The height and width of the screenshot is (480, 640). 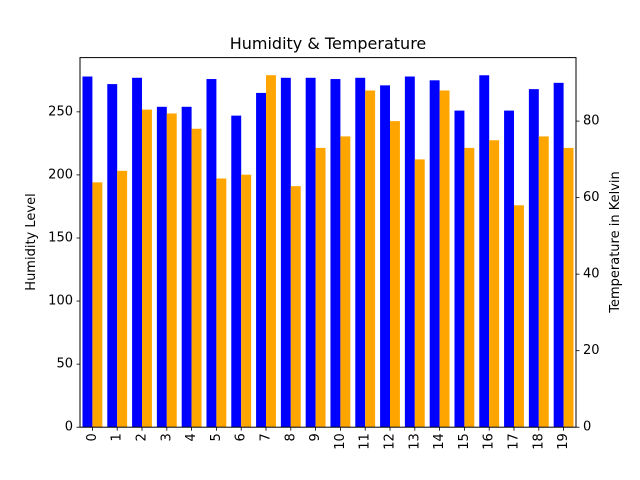 I want to click on left-y-tick-label: 250, so click(x=60, y=111).